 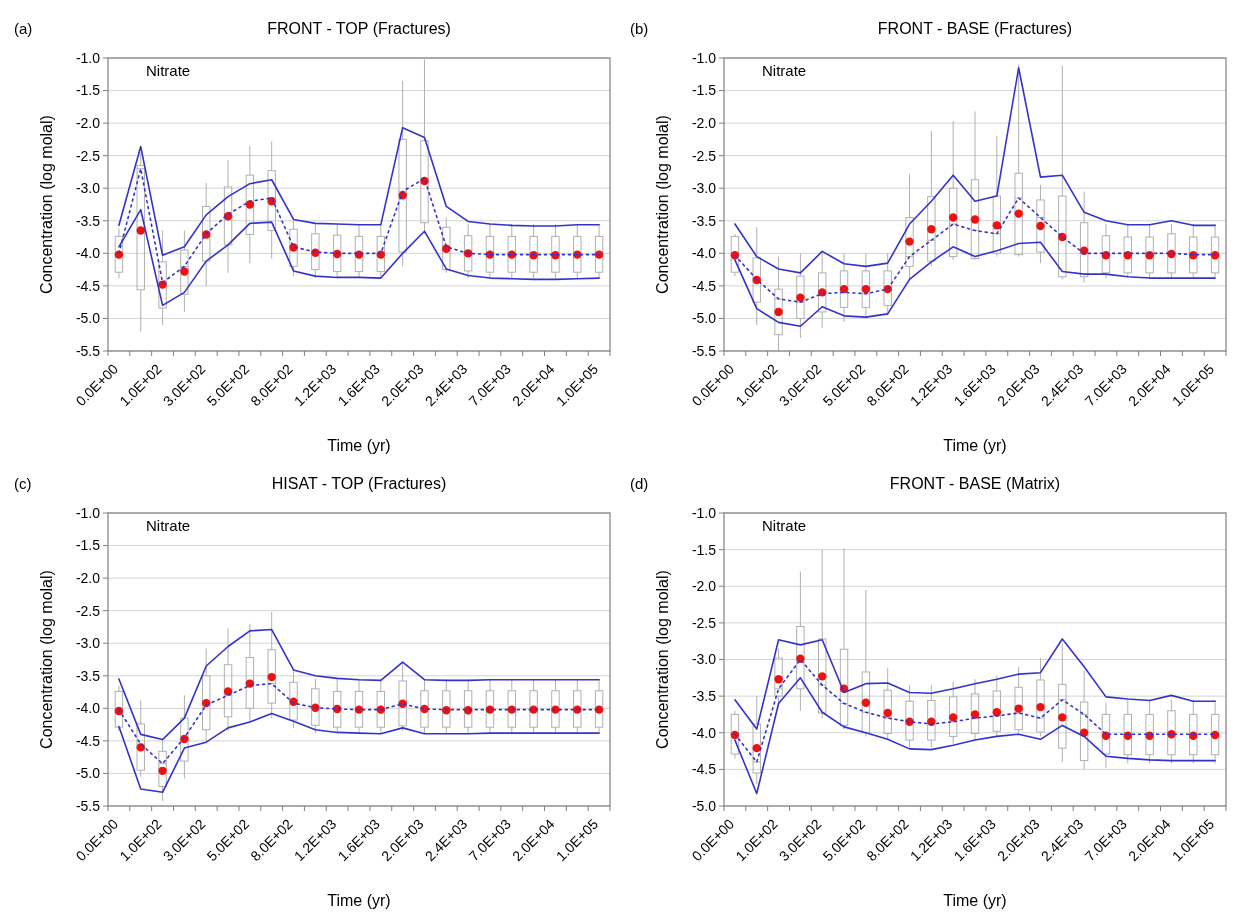 What do you see at coordinates (23, 483) in the screenshot?
I see `text: (c)` at bounding box center [23, 483].